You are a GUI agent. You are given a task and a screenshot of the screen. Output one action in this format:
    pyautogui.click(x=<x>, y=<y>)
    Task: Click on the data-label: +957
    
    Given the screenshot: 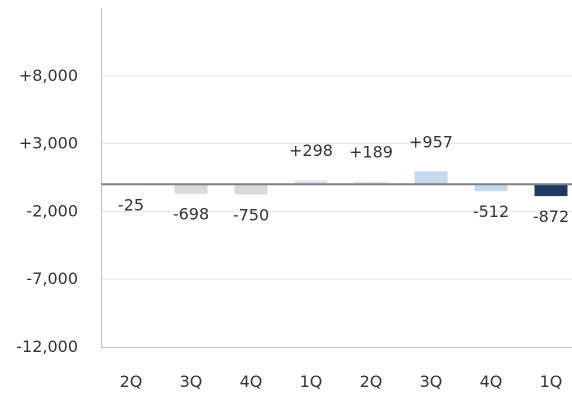 What is the action you would take?
    pyautogui.click(x=431, y=141)
    